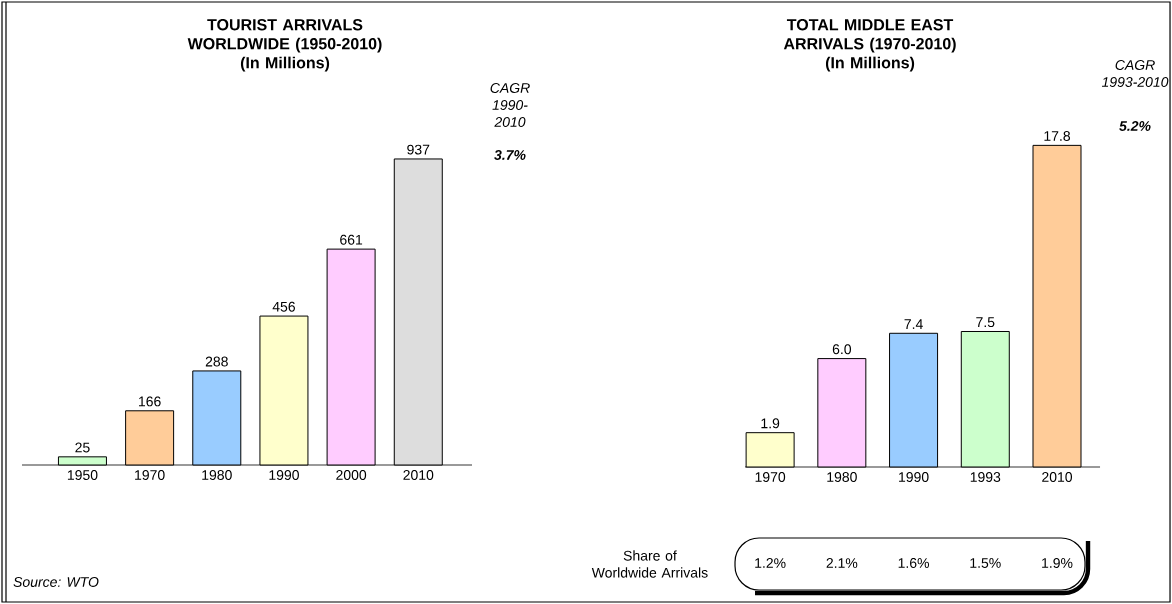 This screenshot has height=604, width=1172. Describe the element at coordinates (351, 239) in the screenshot. I see `data-label: 661` at that location.